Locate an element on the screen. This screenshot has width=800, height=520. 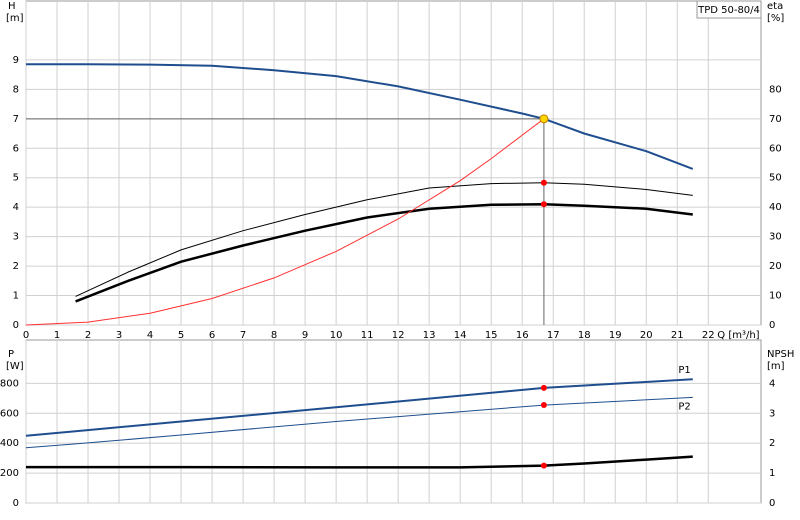
y-tick-label: 6 is located at coordinates (16, 148).